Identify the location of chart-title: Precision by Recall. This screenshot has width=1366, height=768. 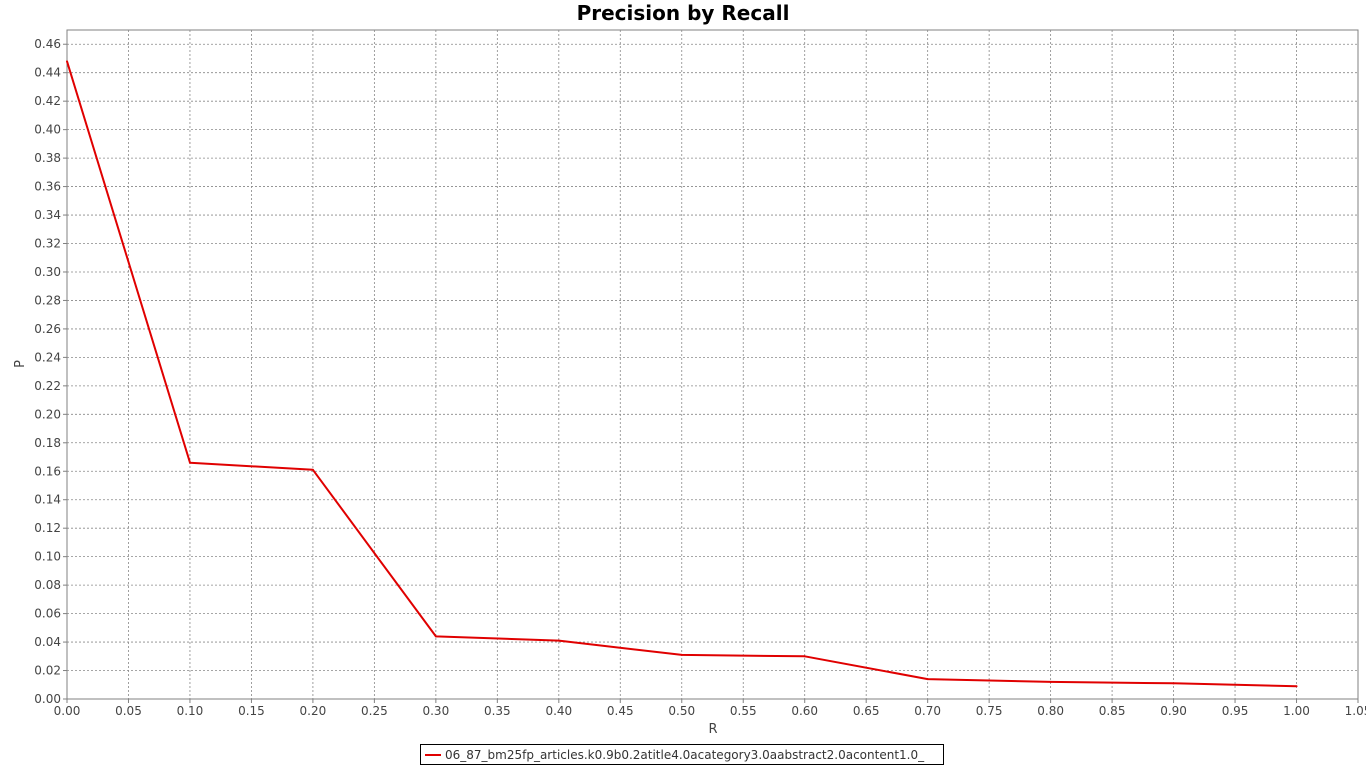
(683, 13).